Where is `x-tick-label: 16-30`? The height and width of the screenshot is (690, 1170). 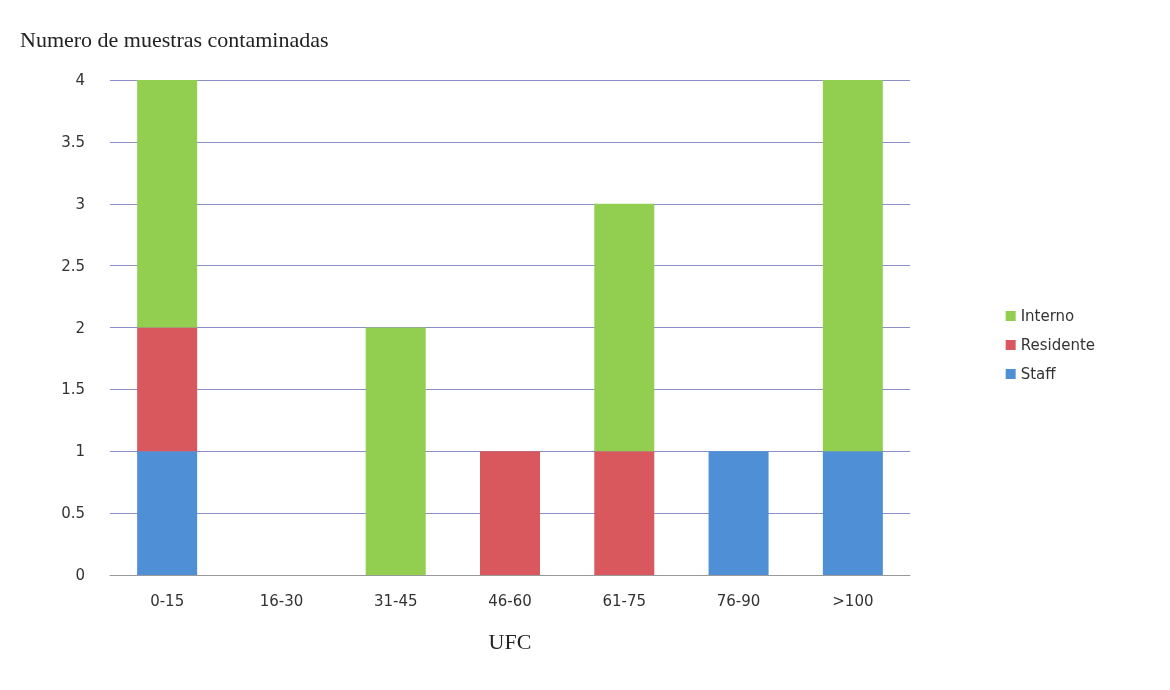 x-tick-label: 16-30 is located at coordinates (281, 600).